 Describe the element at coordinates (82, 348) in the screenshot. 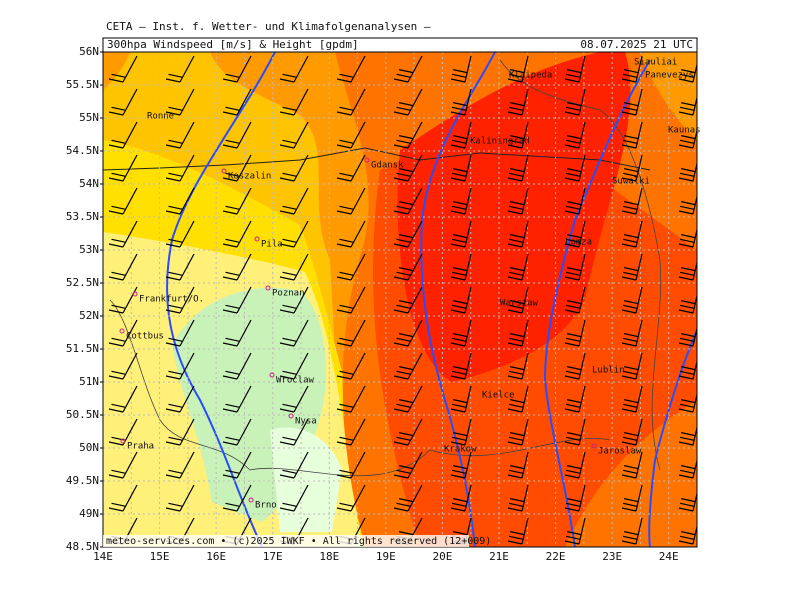

I see `lat-label: 51.5N` at that location.